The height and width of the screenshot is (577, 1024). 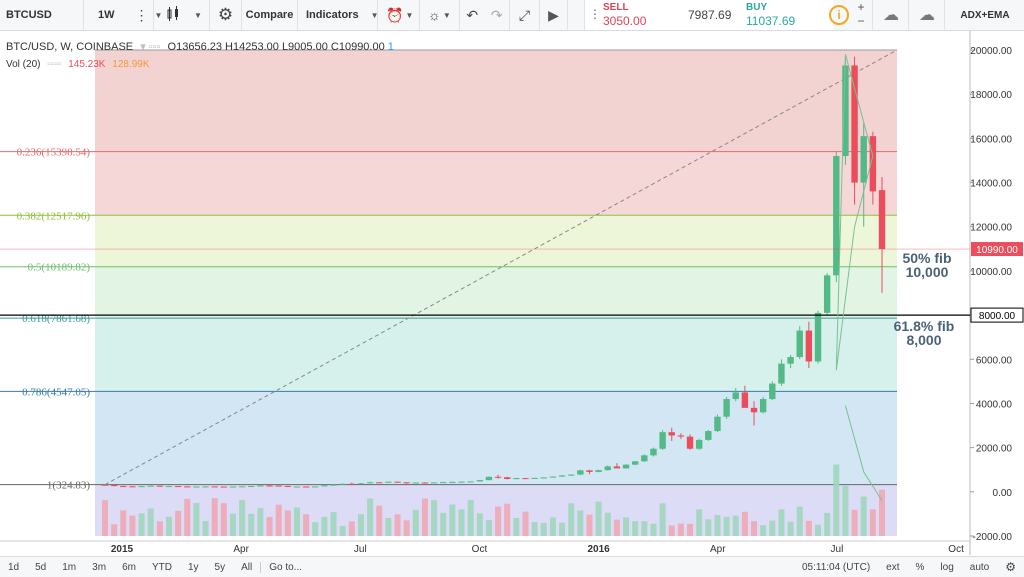 What do you see at coordinates (997, 316) in the screenshot?
I see `price-badge-label: 8000.00` at bounding box center [997, 316].